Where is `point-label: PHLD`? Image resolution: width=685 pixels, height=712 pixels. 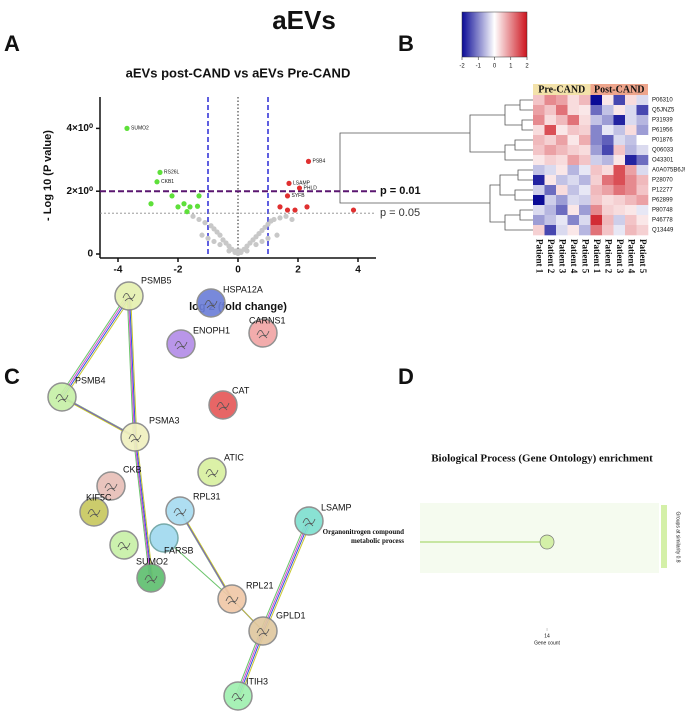 point-label: PHLD is located at coordinates (311, 188).